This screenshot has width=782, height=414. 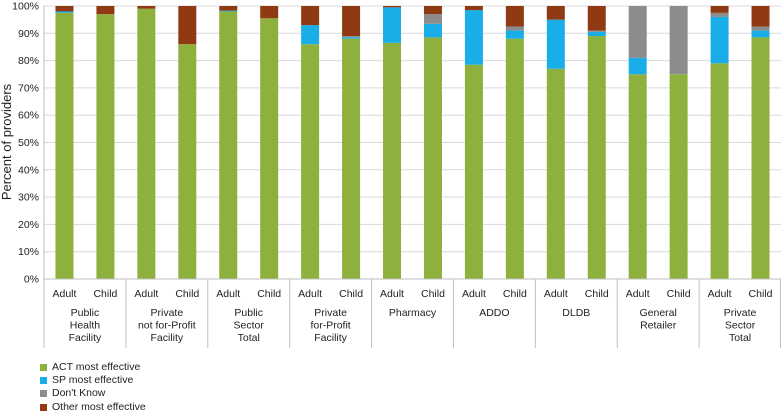 What do you see at coordinates (28, 252) in the screenshot?
I see `y-tick-label: 10%` at bounding box center [28, 252].